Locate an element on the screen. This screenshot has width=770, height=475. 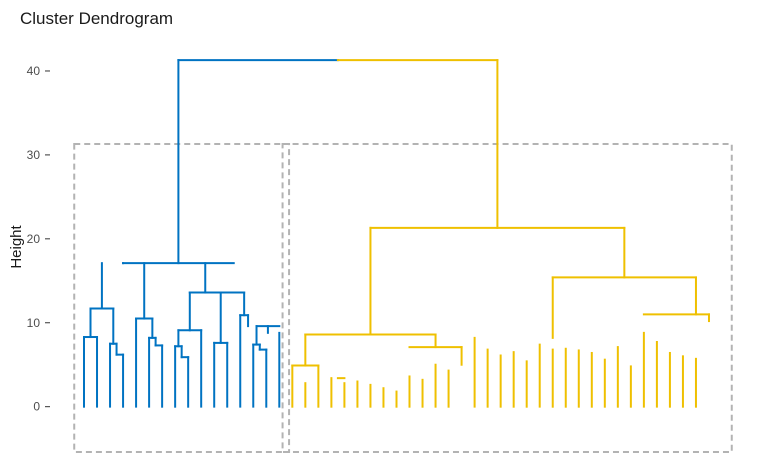
y-tick-label: 30 is located at coordinates (34, 155).